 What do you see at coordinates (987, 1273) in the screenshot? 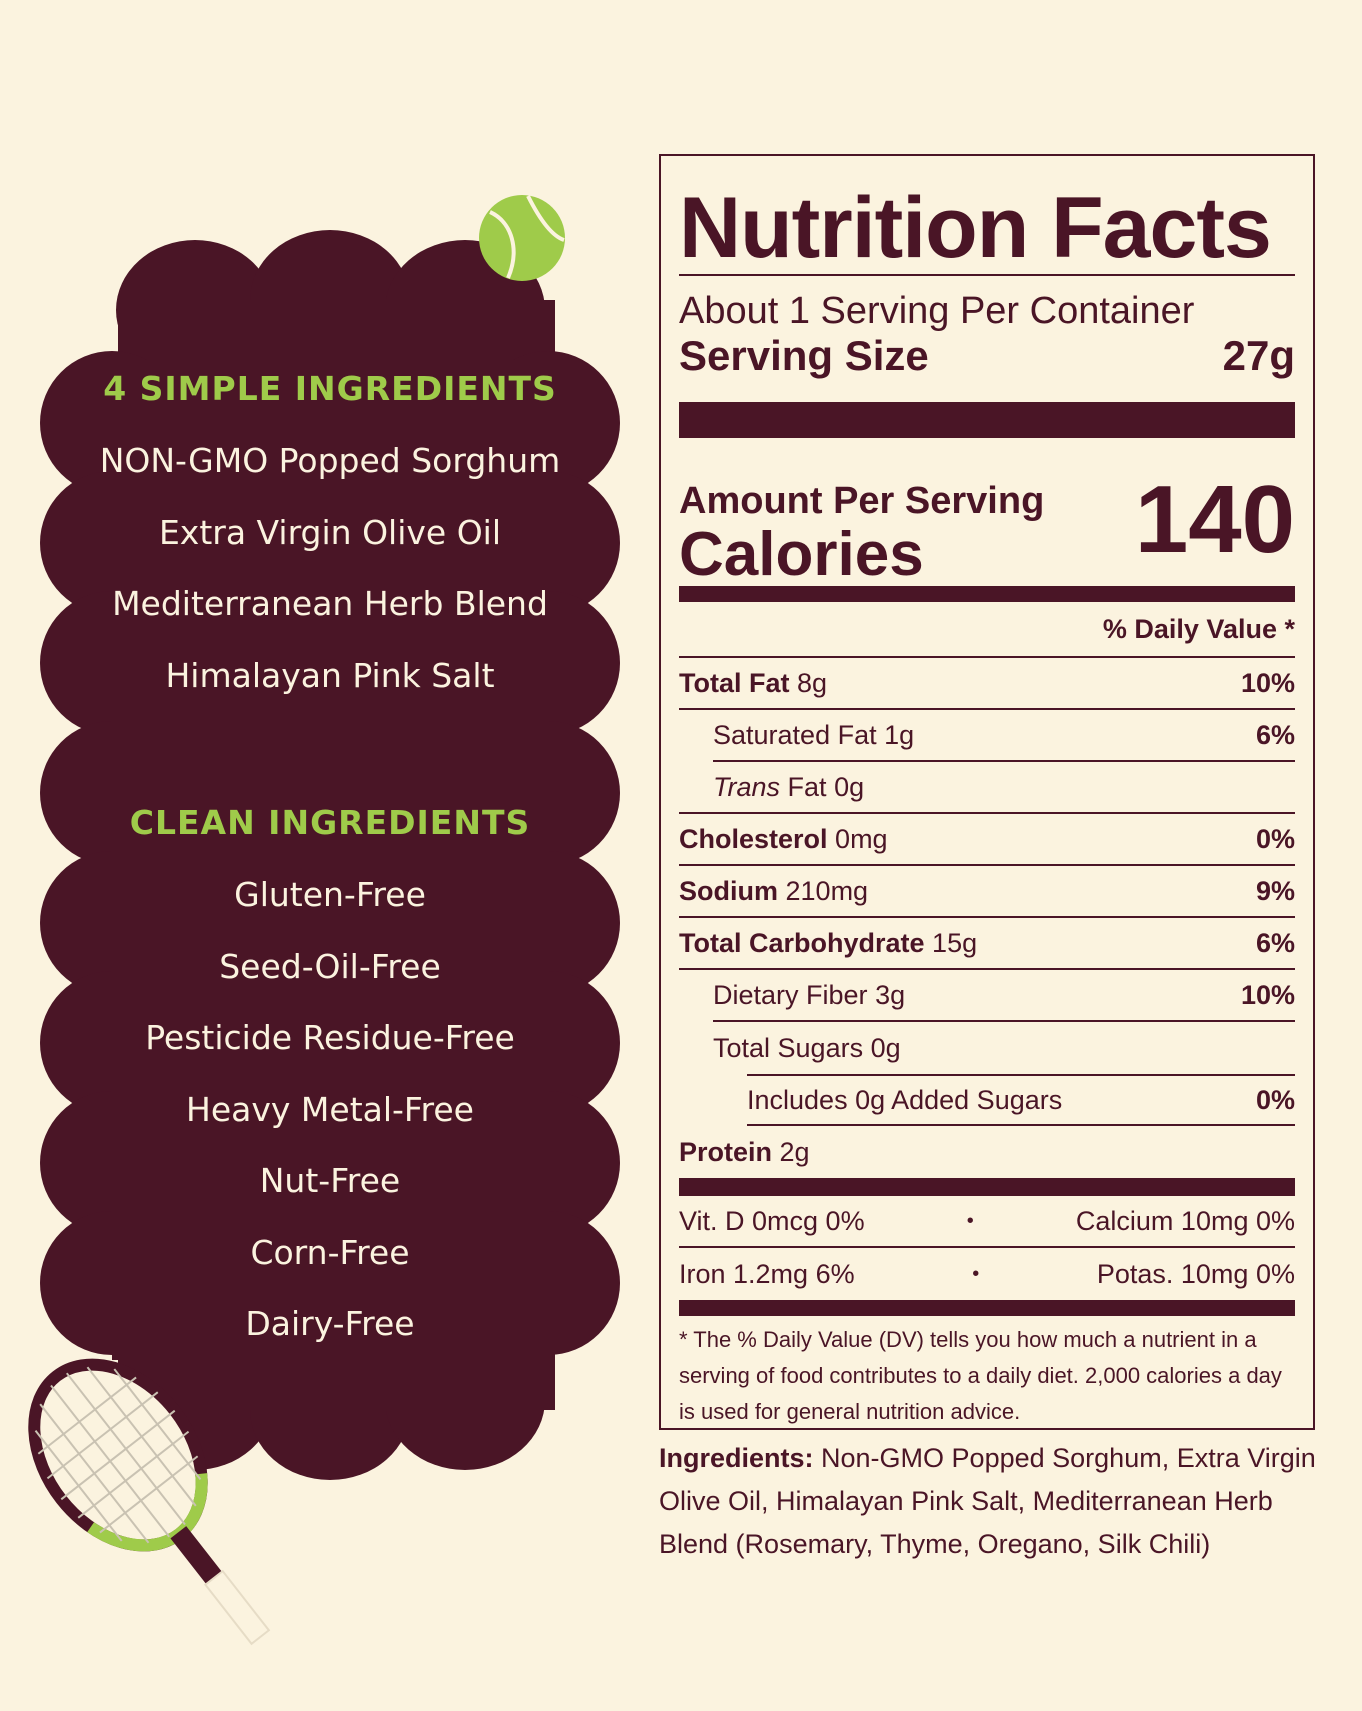
I see `vitamin-row: Iron 1.2mg 6% • Potas. 10mg 0%` at bounding box center [987, 1273].